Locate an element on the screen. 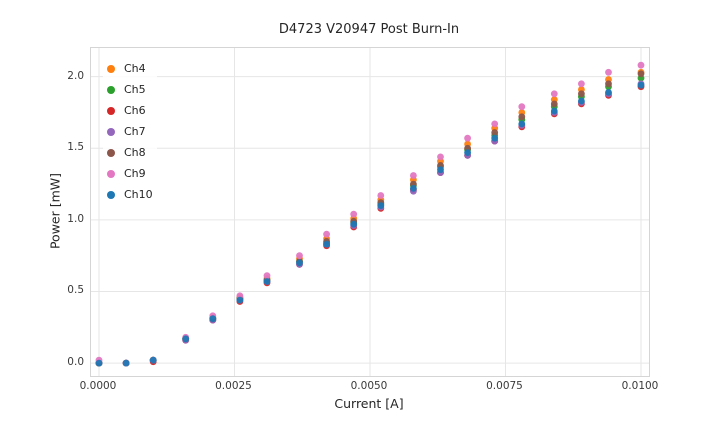 This screenshot has height=432, width=720. y-tick-label: 2.0 is located at coordinates (75, 75).